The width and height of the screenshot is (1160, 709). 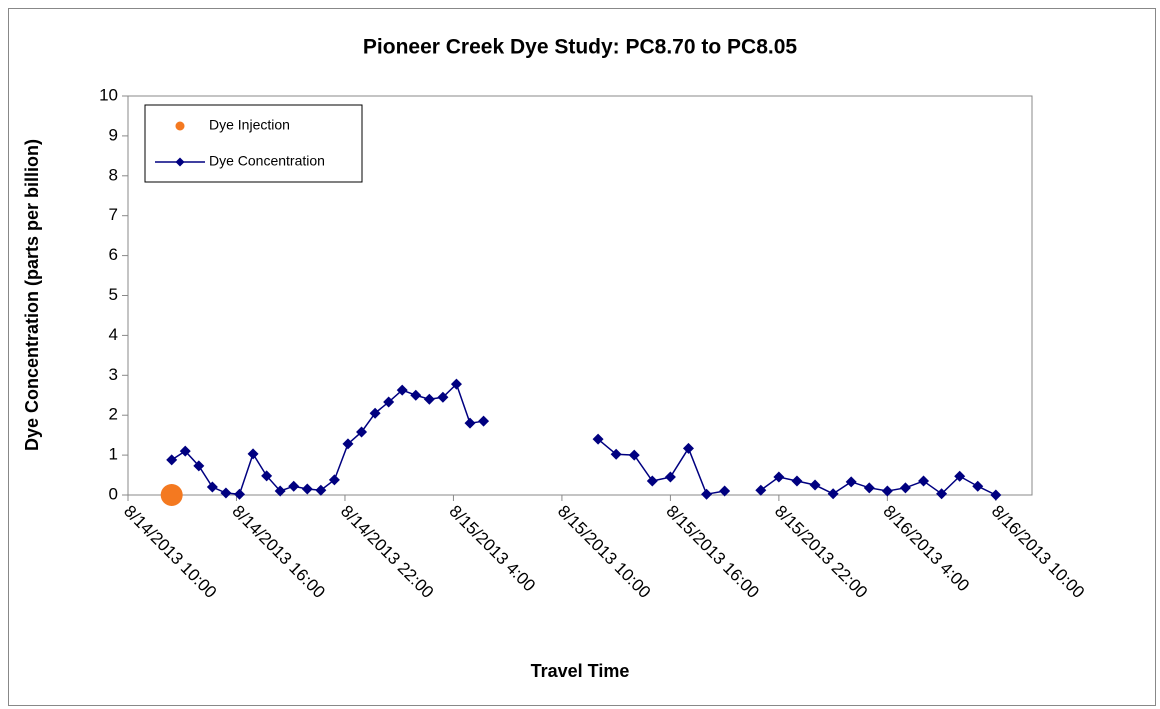 What do you see at coordinates (113, 493) in the screenshot?
I see `y-tick-label: 0` at bounding box center [113, 493].